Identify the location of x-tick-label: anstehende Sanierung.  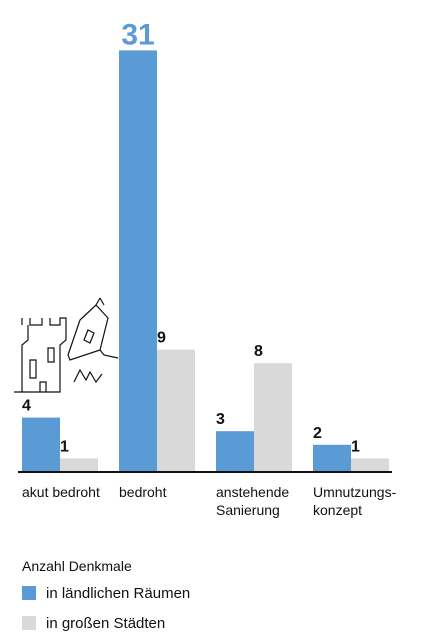
(253, 501).